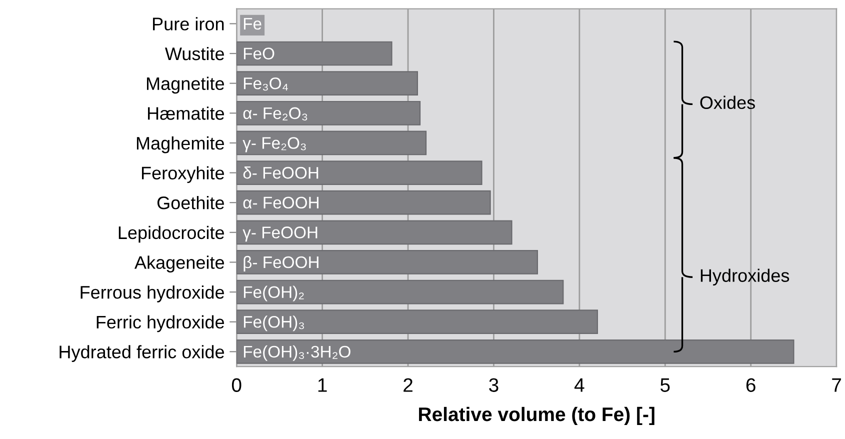  What do you see at coordinates (259, 54) in the screenshot?
I see `annotation: FeO` at bounding box center [259, 54].